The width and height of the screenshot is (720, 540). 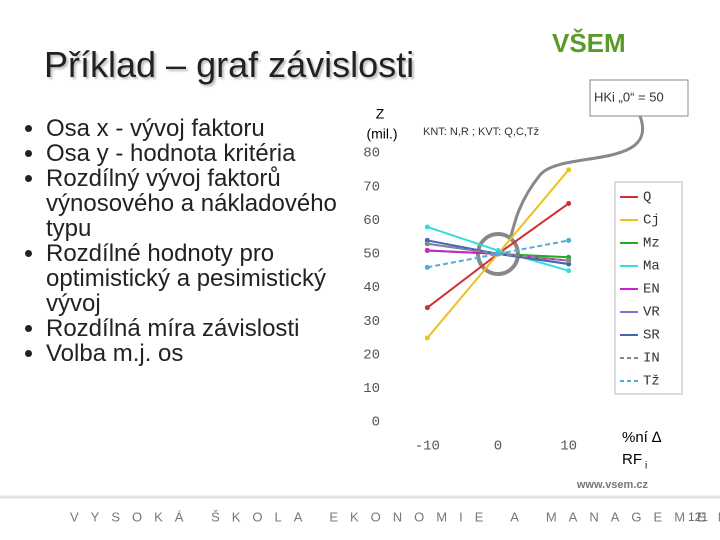 I want to click on y-tick-label: 20, so click(x=371, y=355).